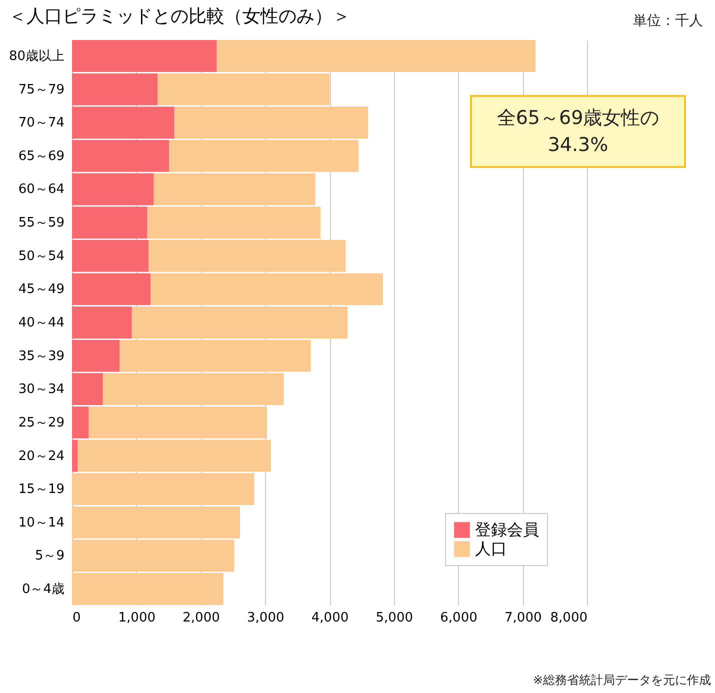 The width and height of the screenshot is (715, 693). Describe the element at coordinates (621, 680) in the screenshot. I see `text: ※総務省統計局データを元に作成` at that location.